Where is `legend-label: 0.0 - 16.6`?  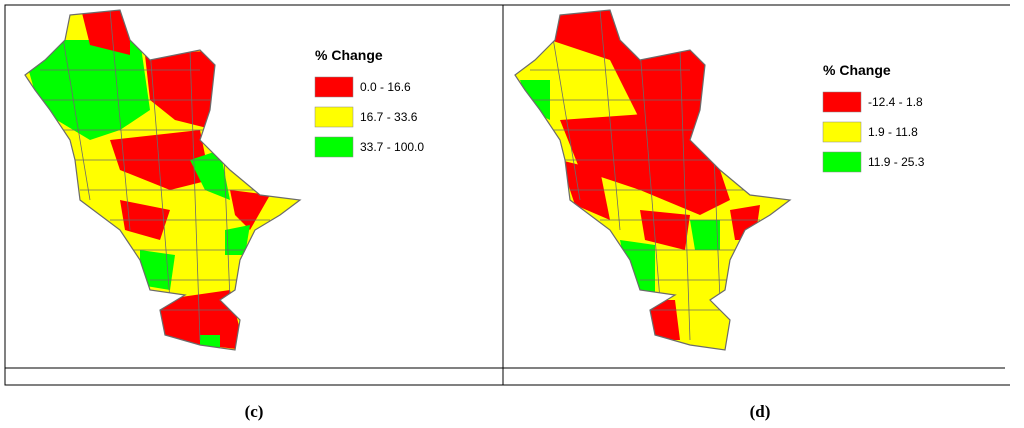
legend-label: 0.0 - 16.6 is located at coordinates (385, 87).